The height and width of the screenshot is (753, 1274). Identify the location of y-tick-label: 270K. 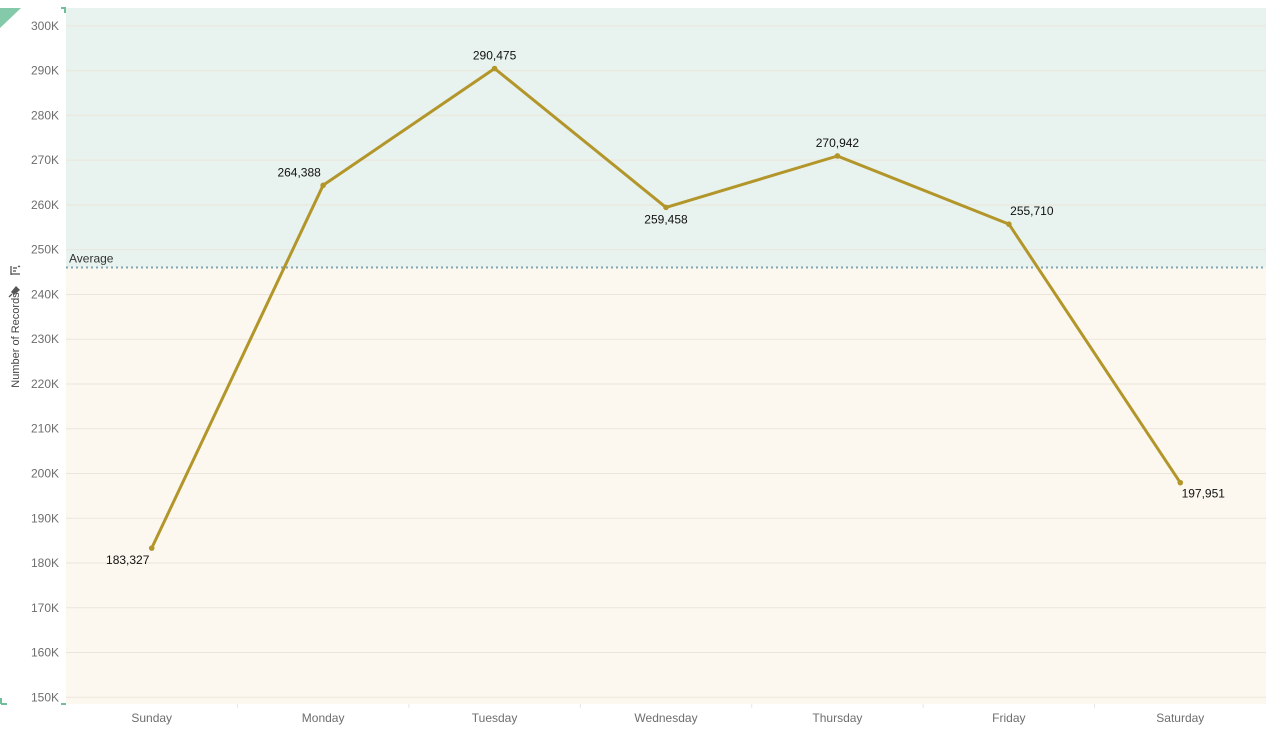
(45, 160).